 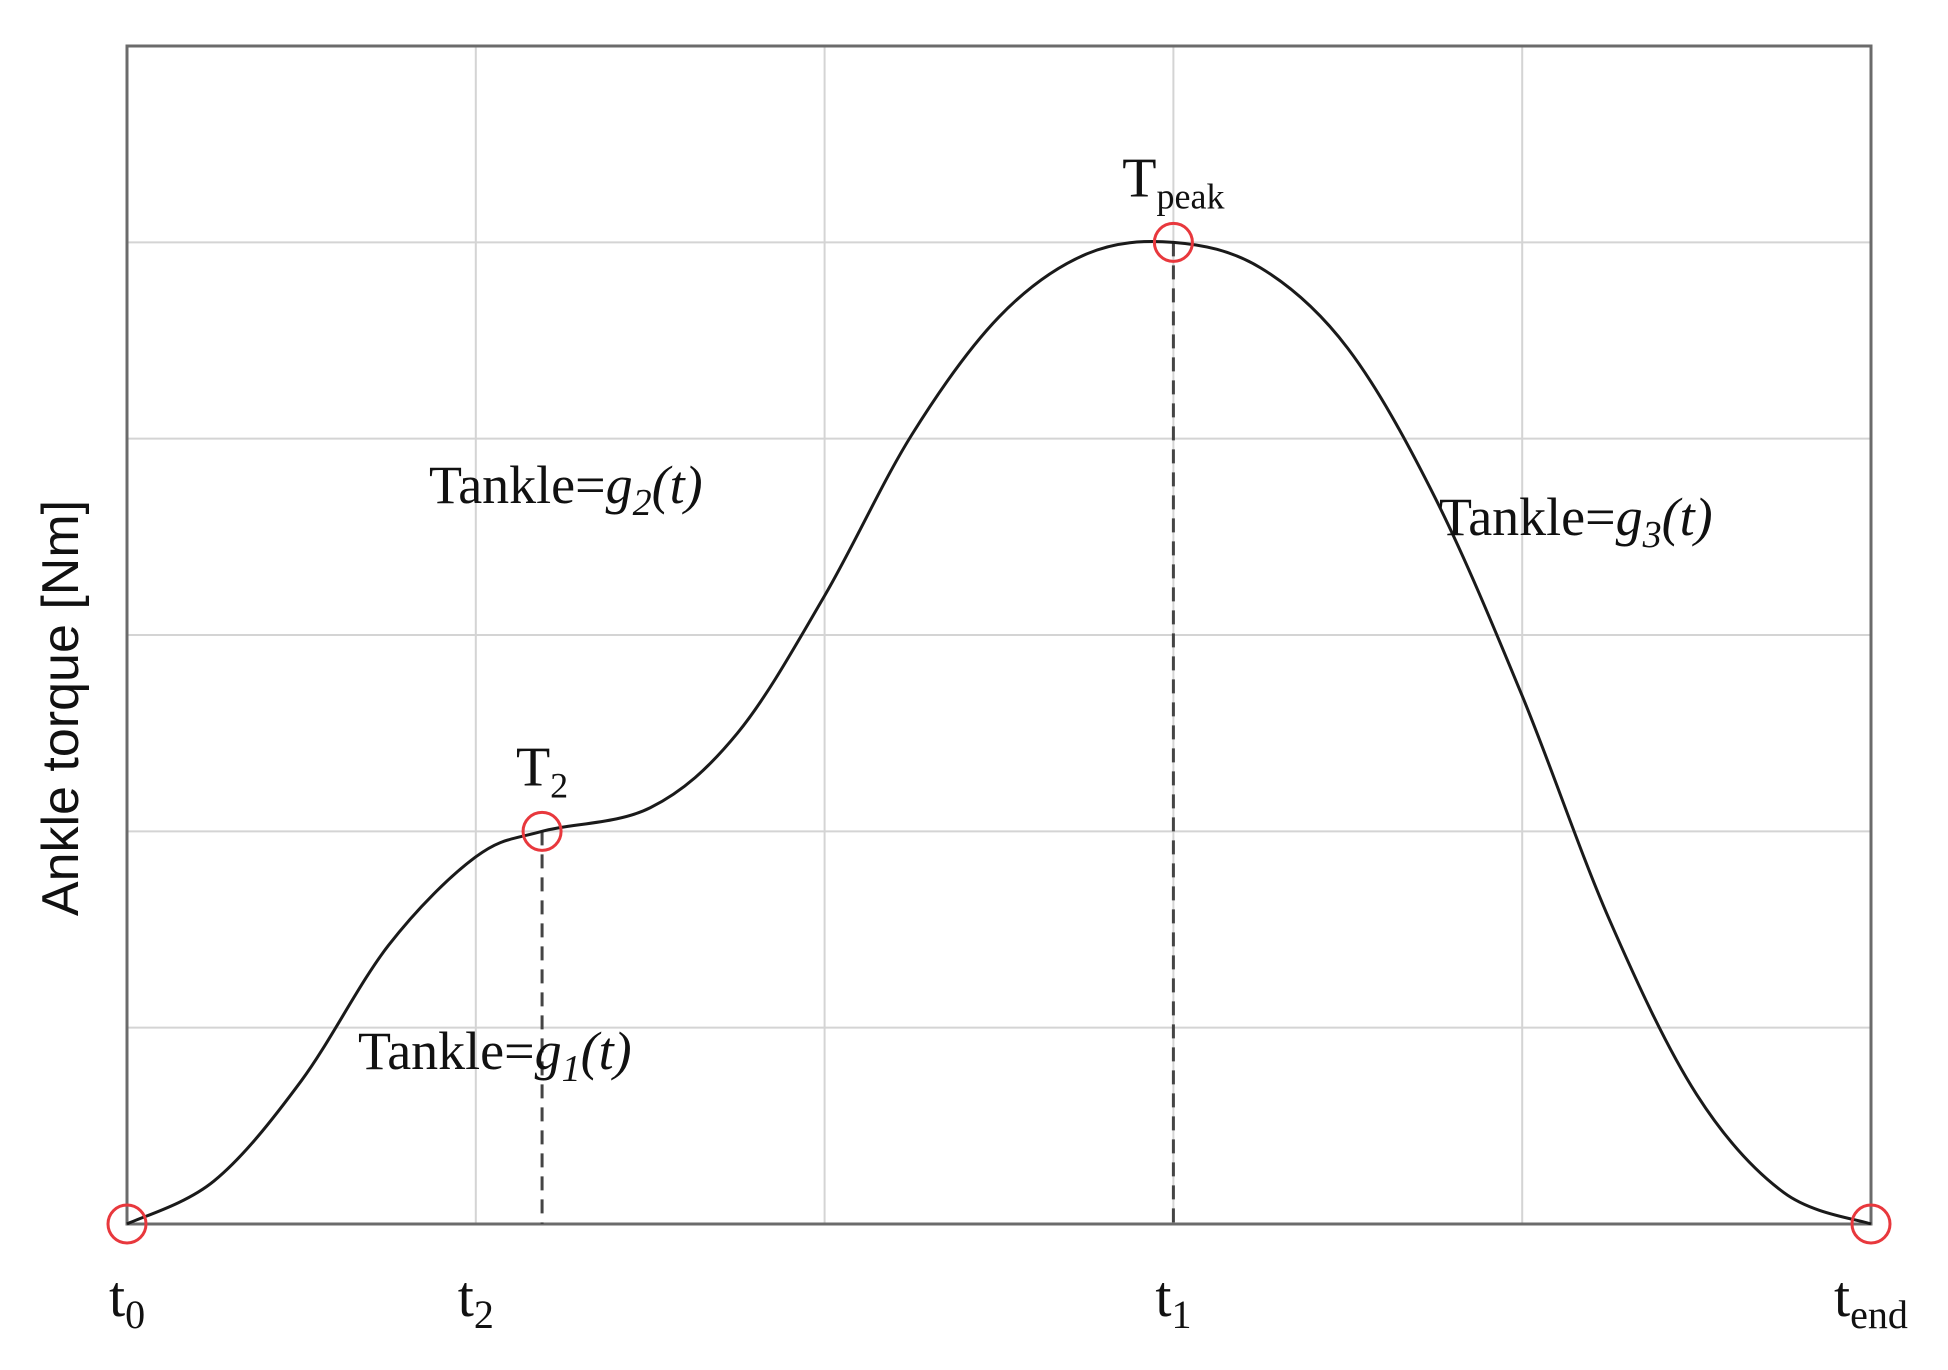 What do you see at coordinates (1879, 1314) in the screenshot?
I see `x-tick-label-subscript: end` at bounding box center [1879, 1314].